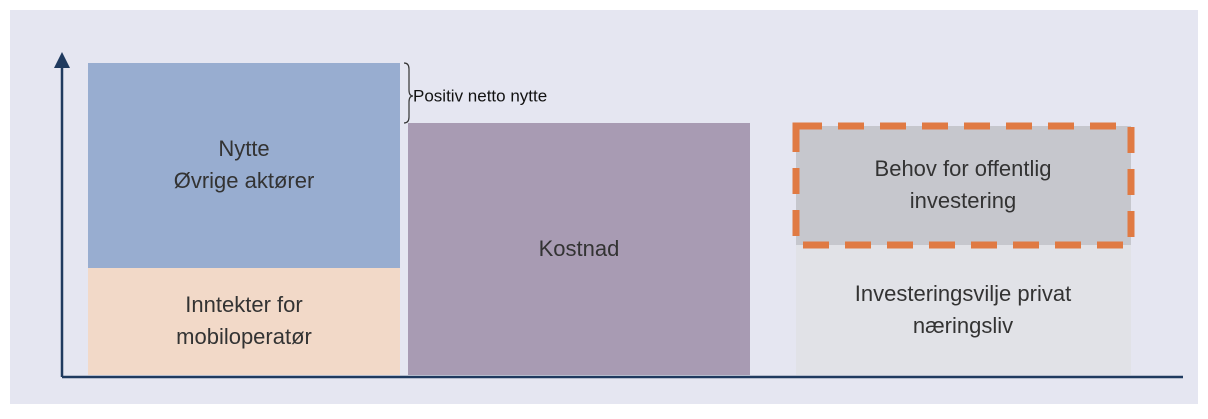 The width and height of the screenshot is (1208, 419). What do you see at coordinates (244, 165) in the screenshot?
I see `benefit-block` at bounding box center [244, 165].